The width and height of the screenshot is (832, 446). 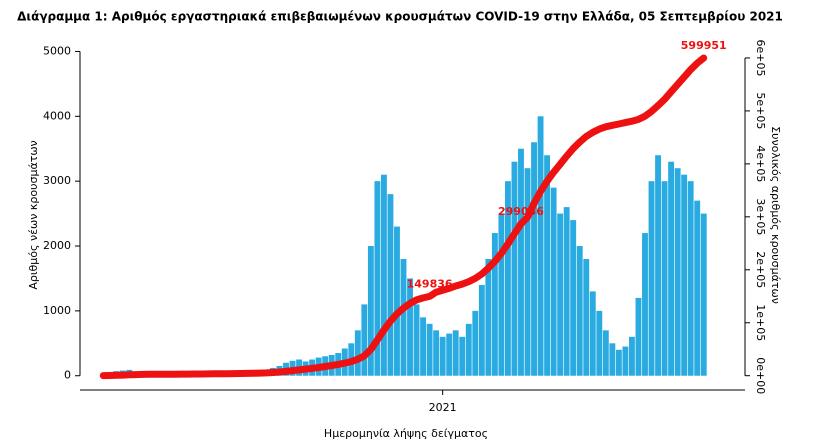 I want to click on x-tick-label: 2021, so click(x=443, y=407).